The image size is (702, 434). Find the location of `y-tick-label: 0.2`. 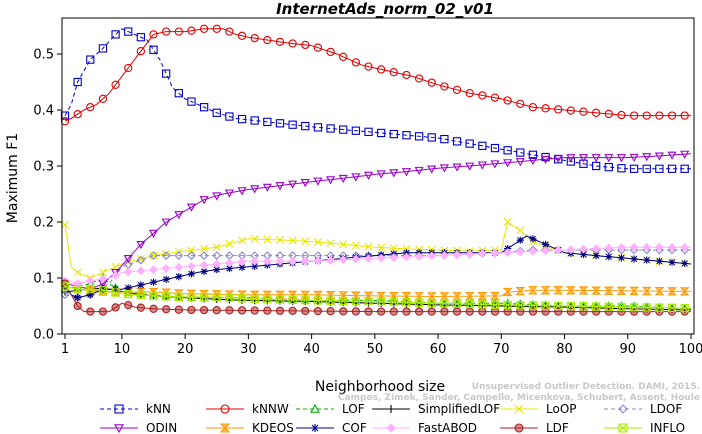

y-tick-label: 0.2 is located at coordinates (43, 223).